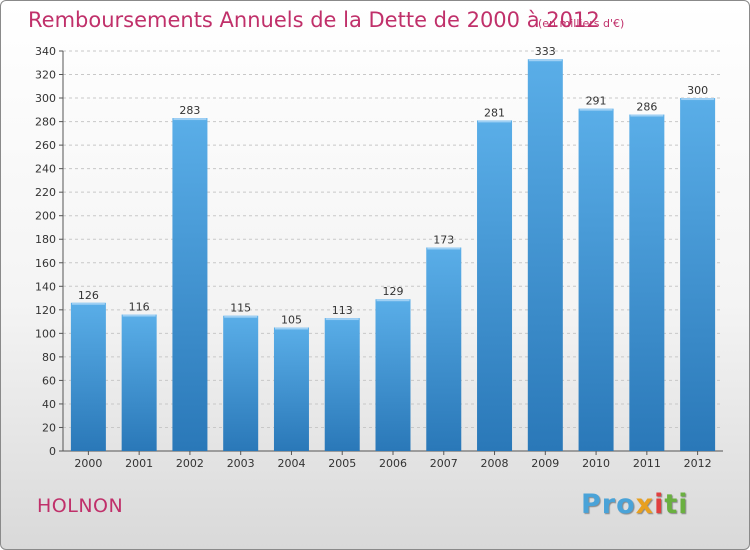 This screenshot has height=550, width=750. What do you see at coordinates (88, 463) in the screenshot?
I see `x-tick-label: 2000` at bounding box center [88, 463].